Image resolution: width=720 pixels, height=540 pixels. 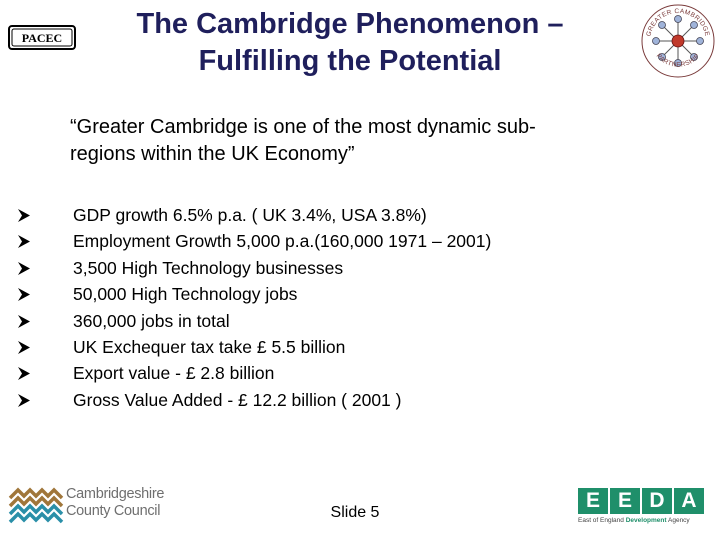 I want to click on bullet-text: Export value - £ 2.8 billion, so click(x=174, y=373).